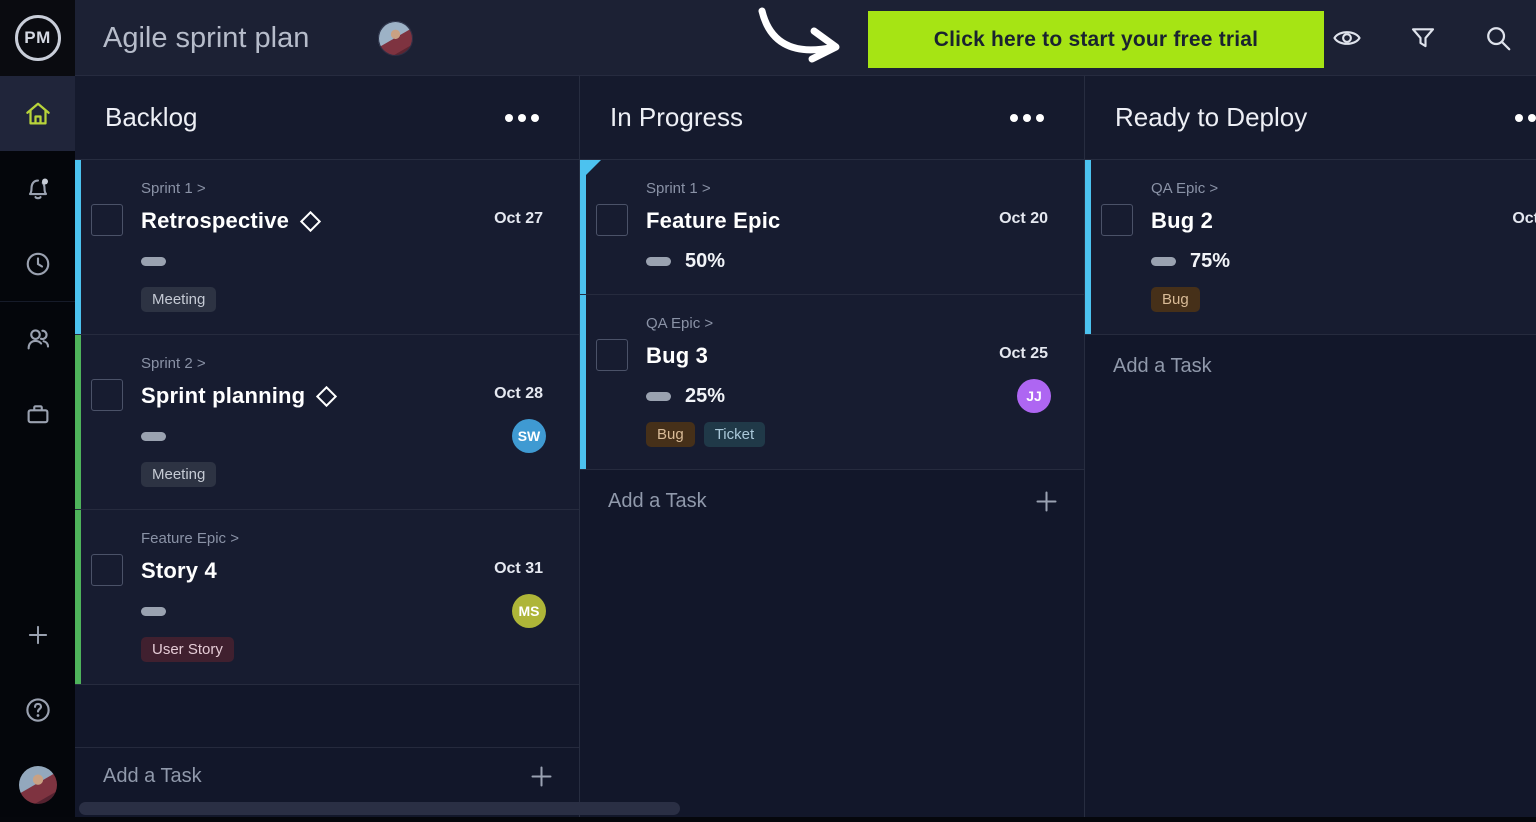  What do you see at coordinates (215, 220) in the screenshot?
I see `task-title: Retrospective` at bounding box center [215, 220].